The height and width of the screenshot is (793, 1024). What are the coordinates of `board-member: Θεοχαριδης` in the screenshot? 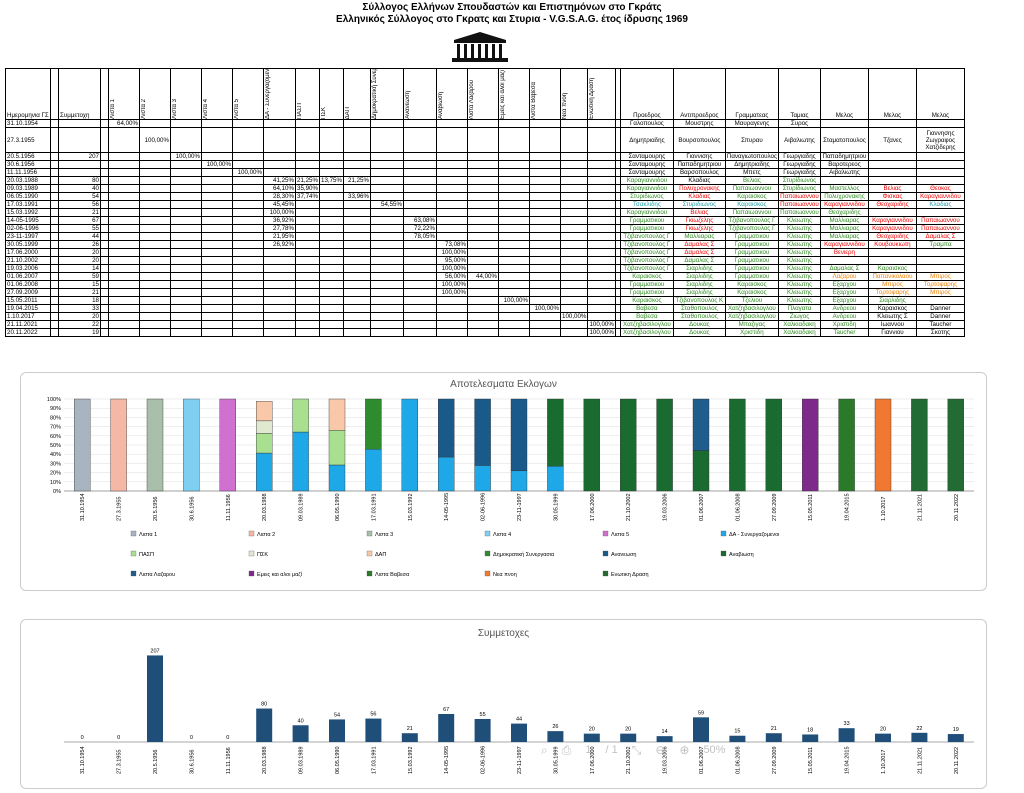 It's located at (844, 212).